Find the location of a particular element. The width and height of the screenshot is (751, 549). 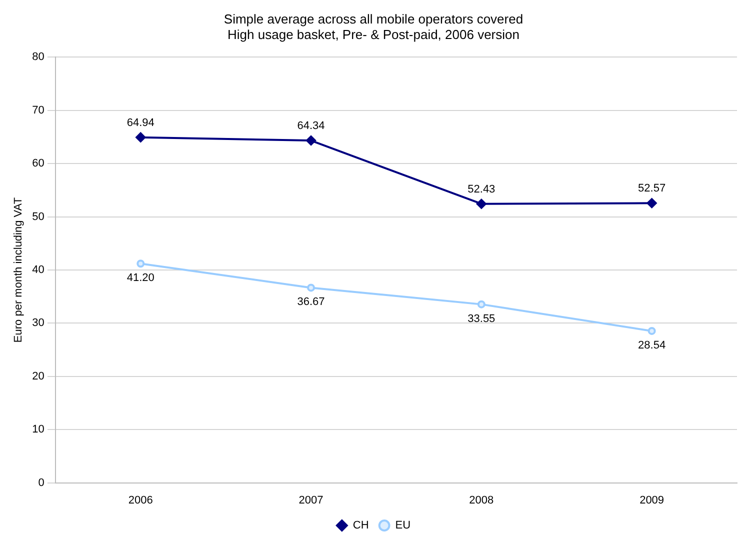

data-label: 36.67 is located at coordinates (311, 302).